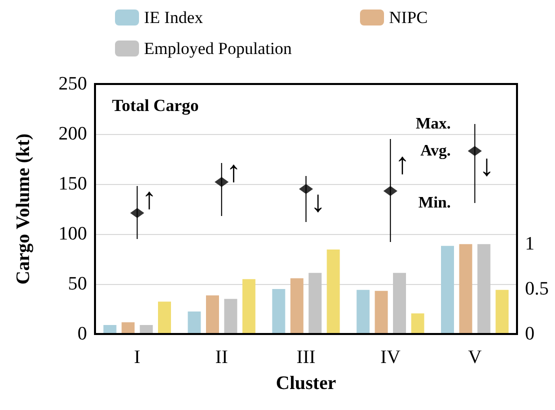  What do you see at coordinates (433, 124) in the screenshot?
I see `annotation: Max.` at bounding box center [433, 124].